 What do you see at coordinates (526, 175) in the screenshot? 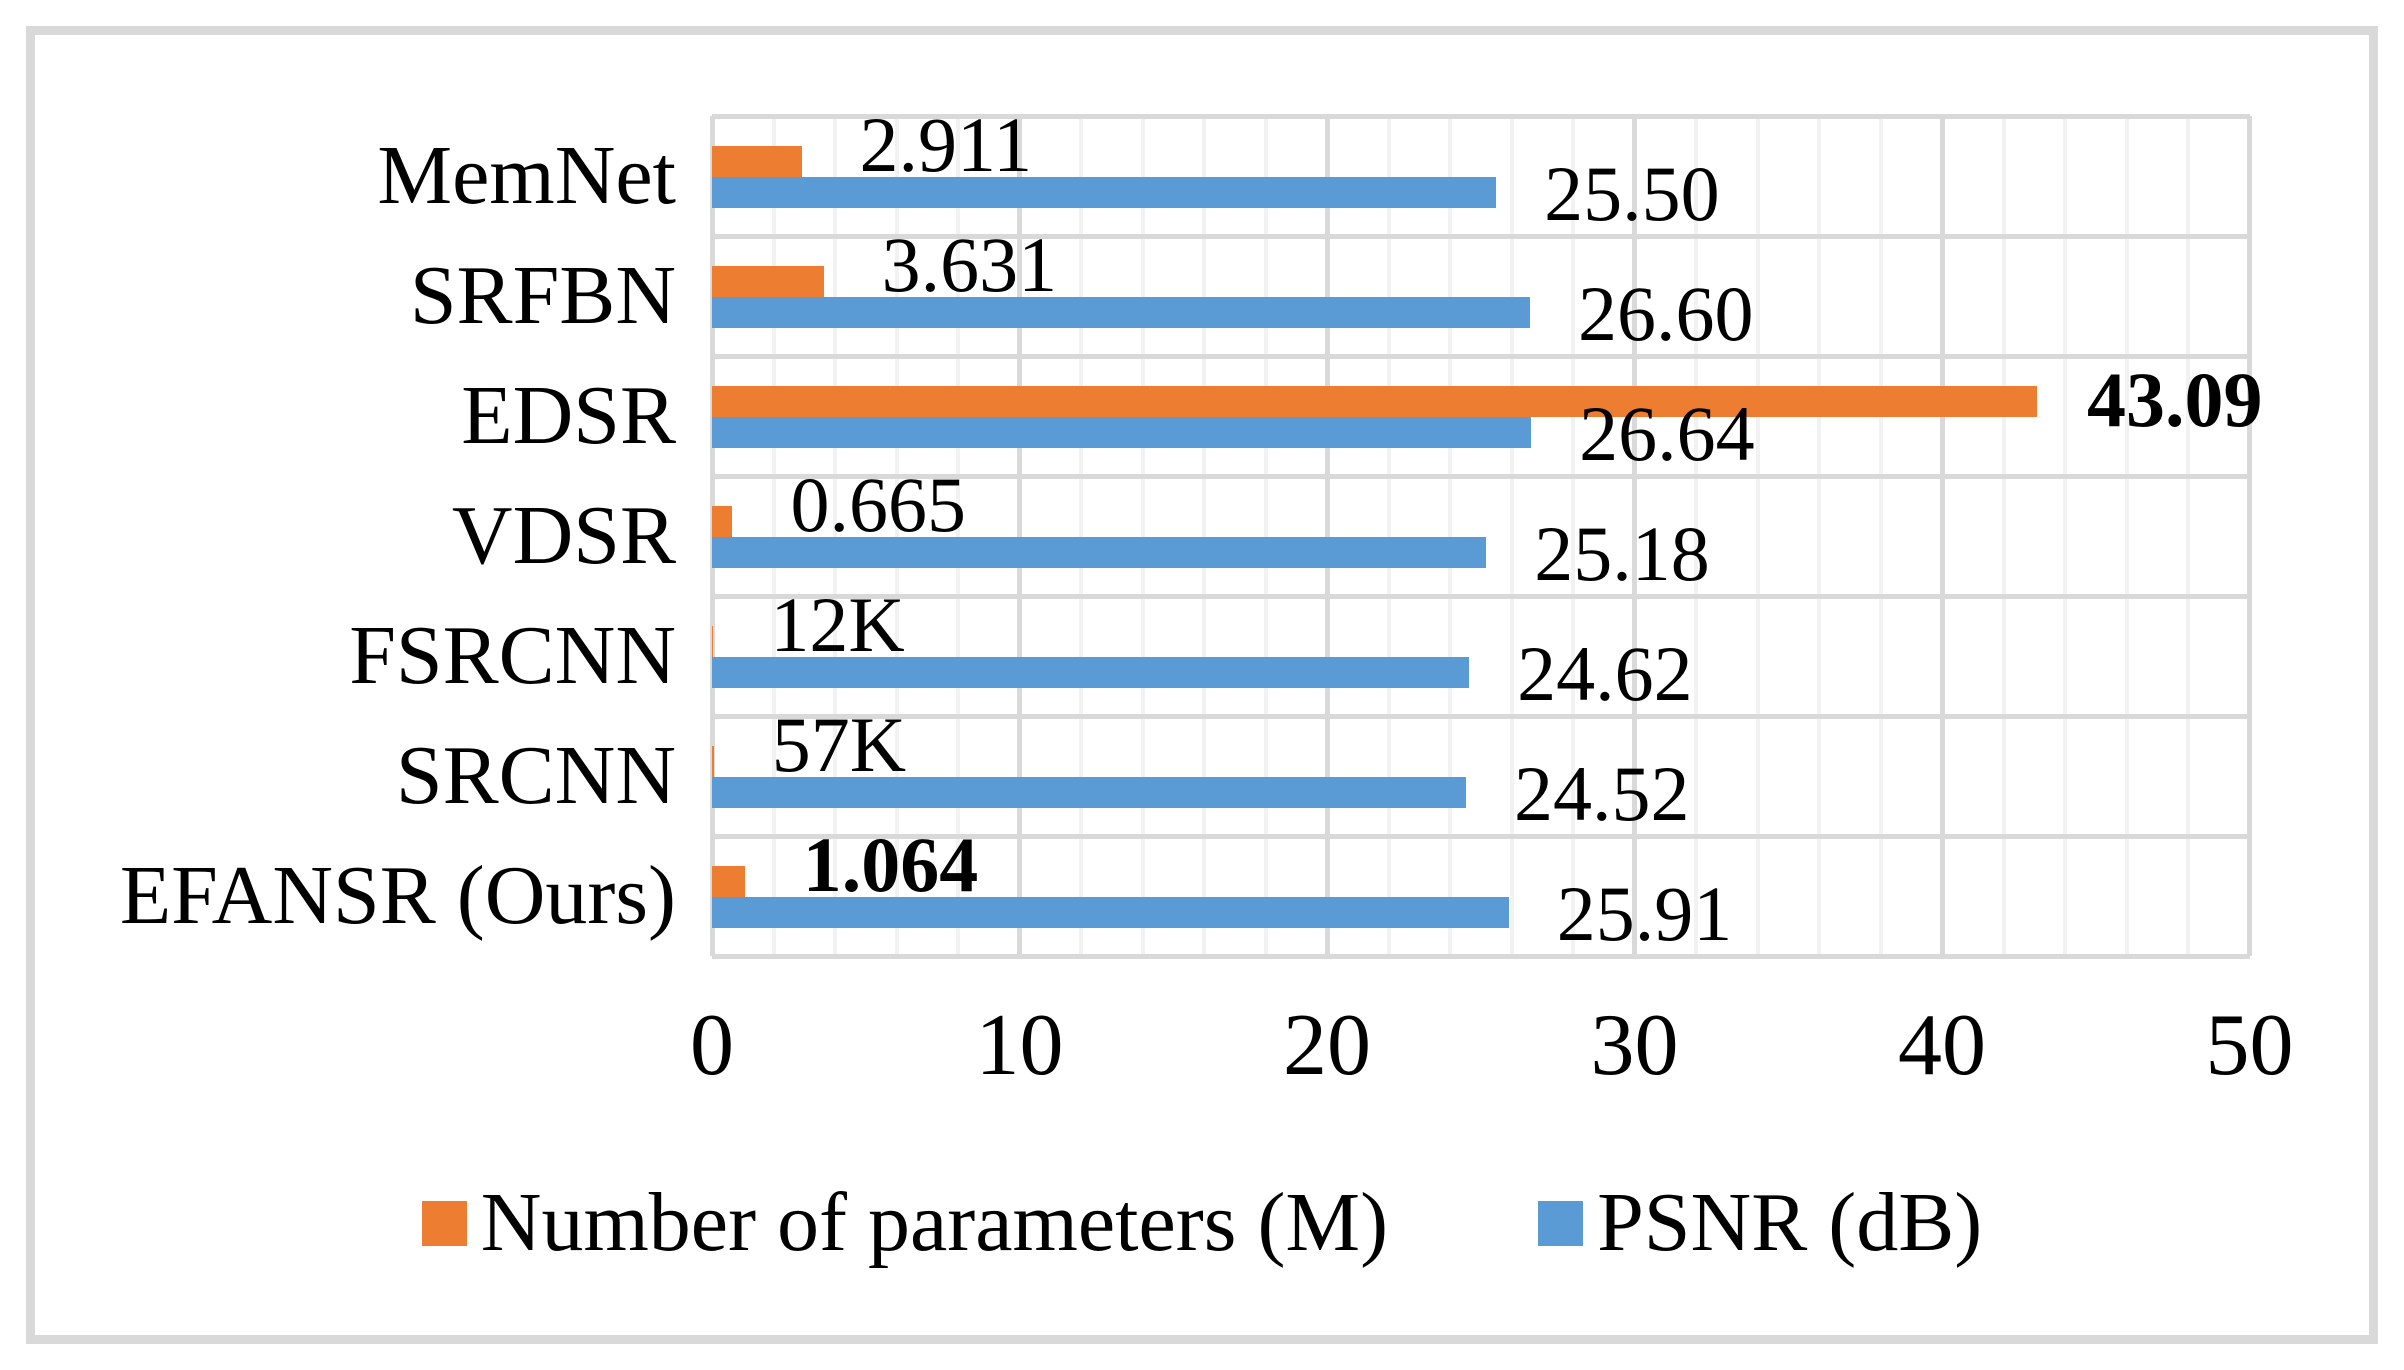
I see `category-label-memnet: MemNet` at bounding box center [526, 175].